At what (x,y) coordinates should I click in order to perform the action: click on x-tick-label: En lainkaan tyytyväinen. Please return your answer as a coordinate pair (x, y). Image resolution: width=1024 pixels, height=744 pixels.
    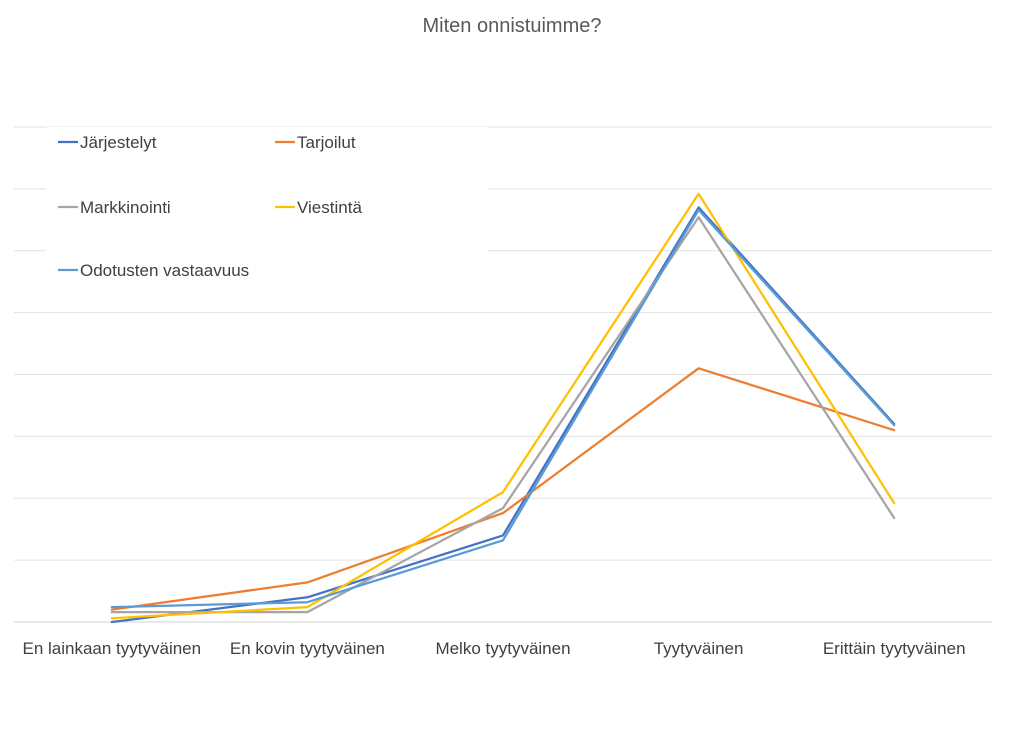
    Looking at the image, I should click on (111, 648).